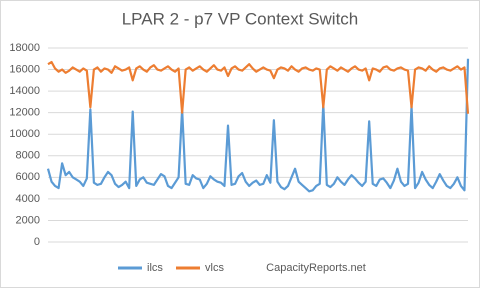 This screenshot has width=480, height=288. I want to click on y-tick-label: 12000, so click(24, 113).